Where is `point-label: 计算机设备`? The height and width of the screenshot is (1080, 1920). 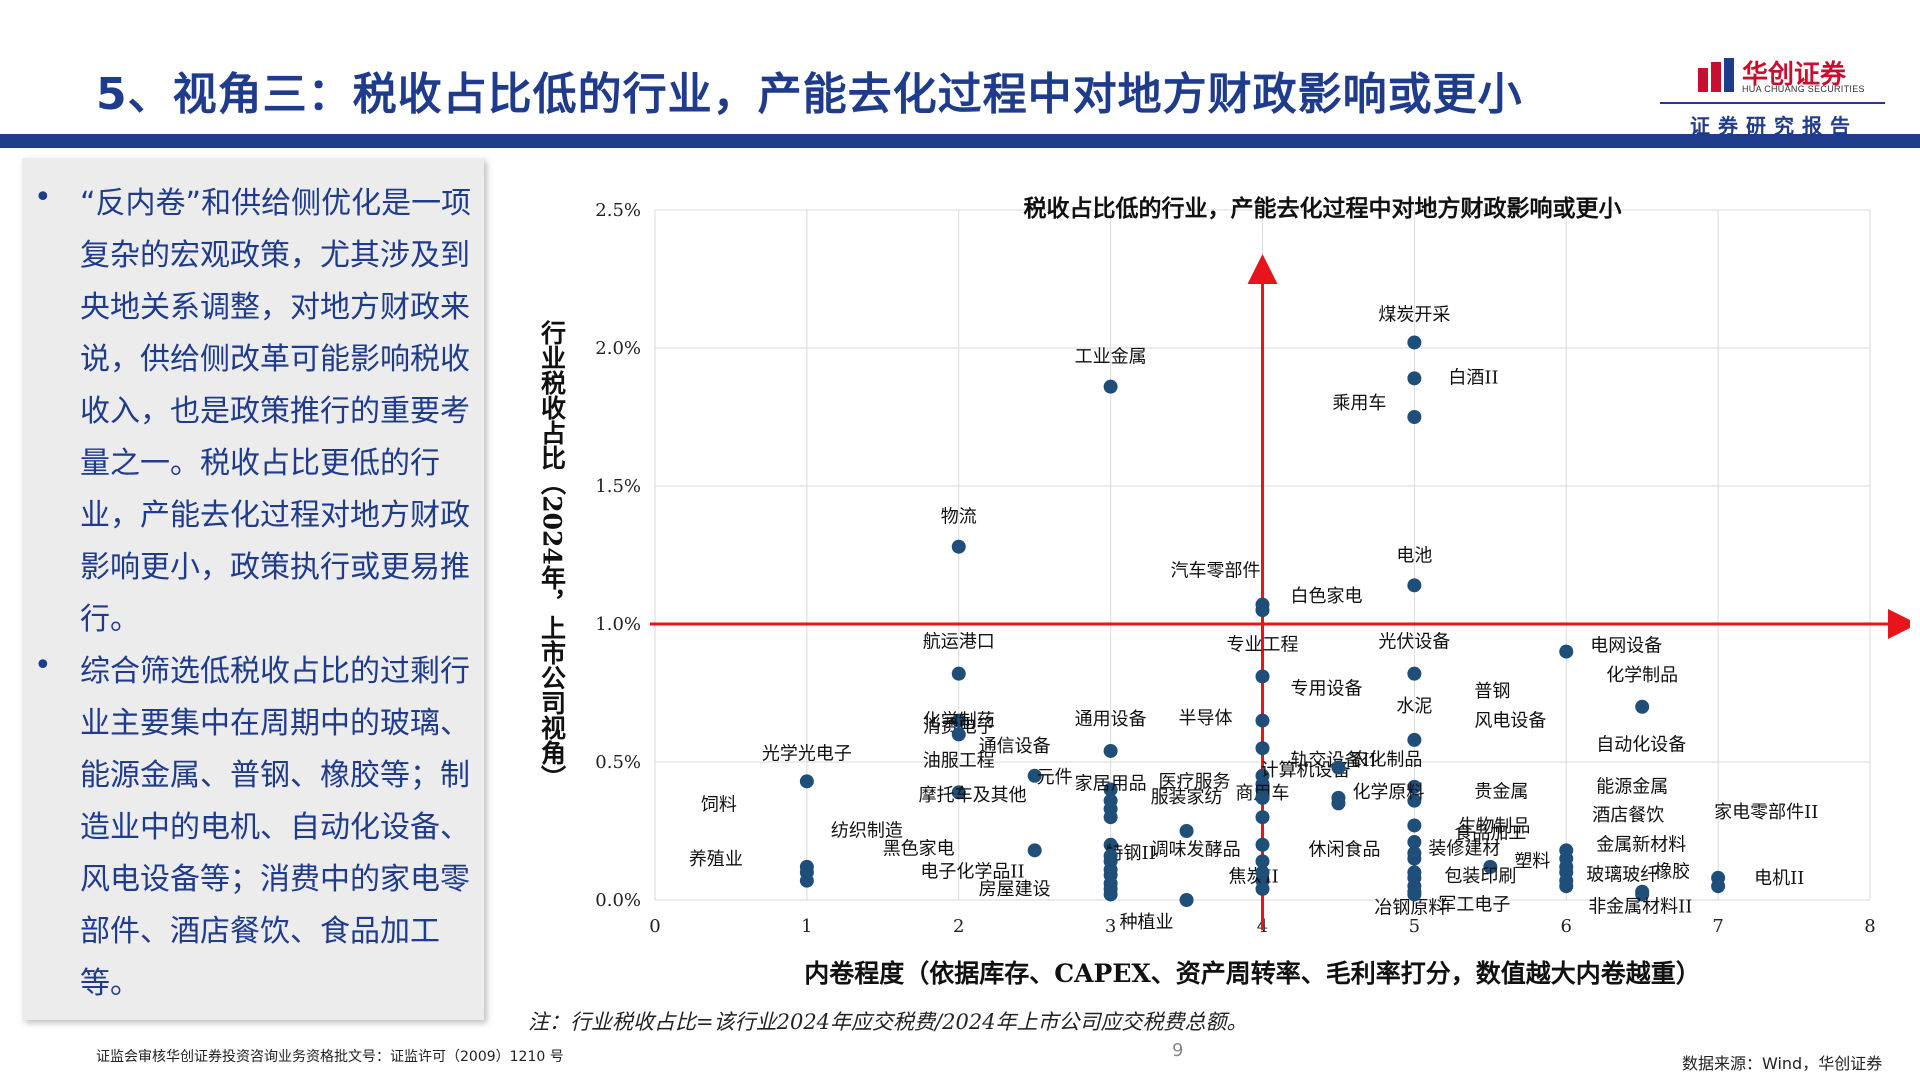 point-label: 计算机设备 is located at coordinates (1306, 770).